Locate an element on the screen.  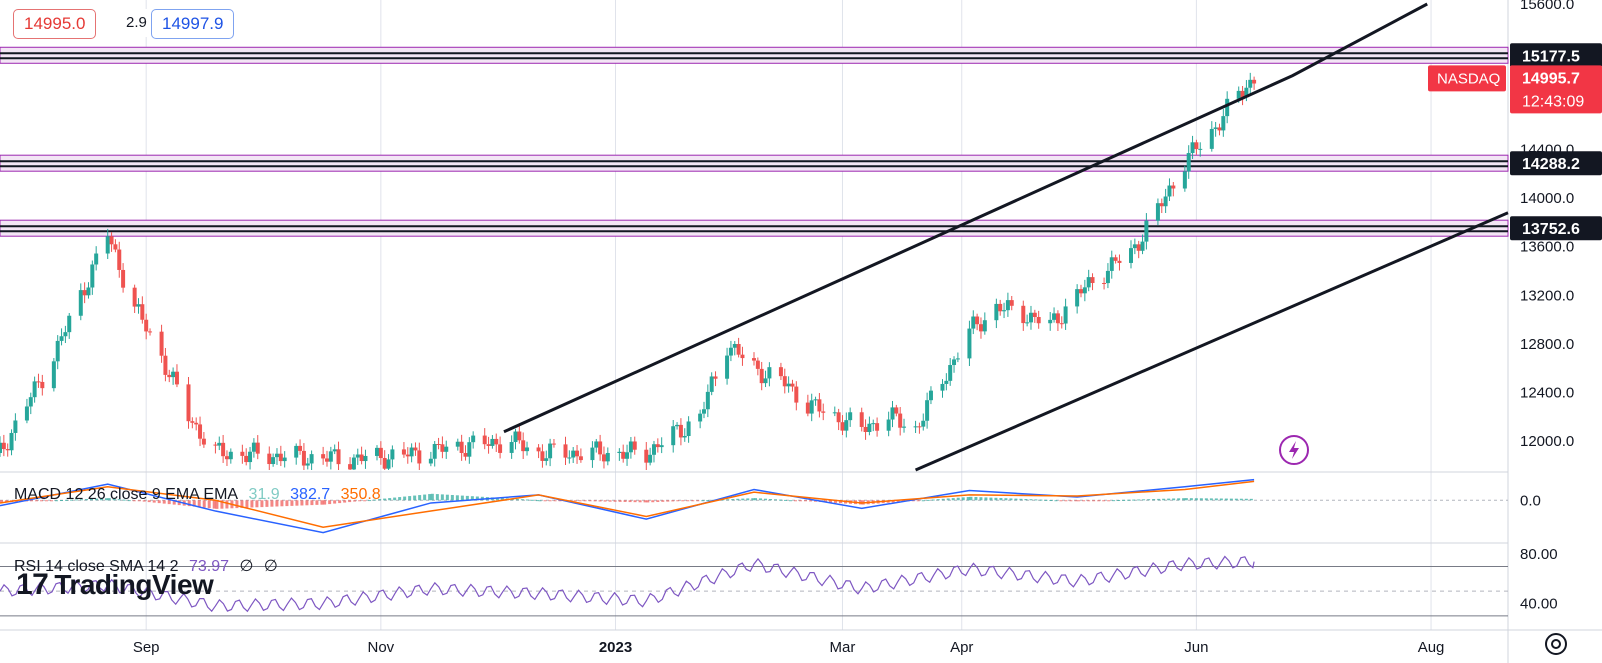
symbol-tag: NASDAQ is located at coordinates (1467, 78).